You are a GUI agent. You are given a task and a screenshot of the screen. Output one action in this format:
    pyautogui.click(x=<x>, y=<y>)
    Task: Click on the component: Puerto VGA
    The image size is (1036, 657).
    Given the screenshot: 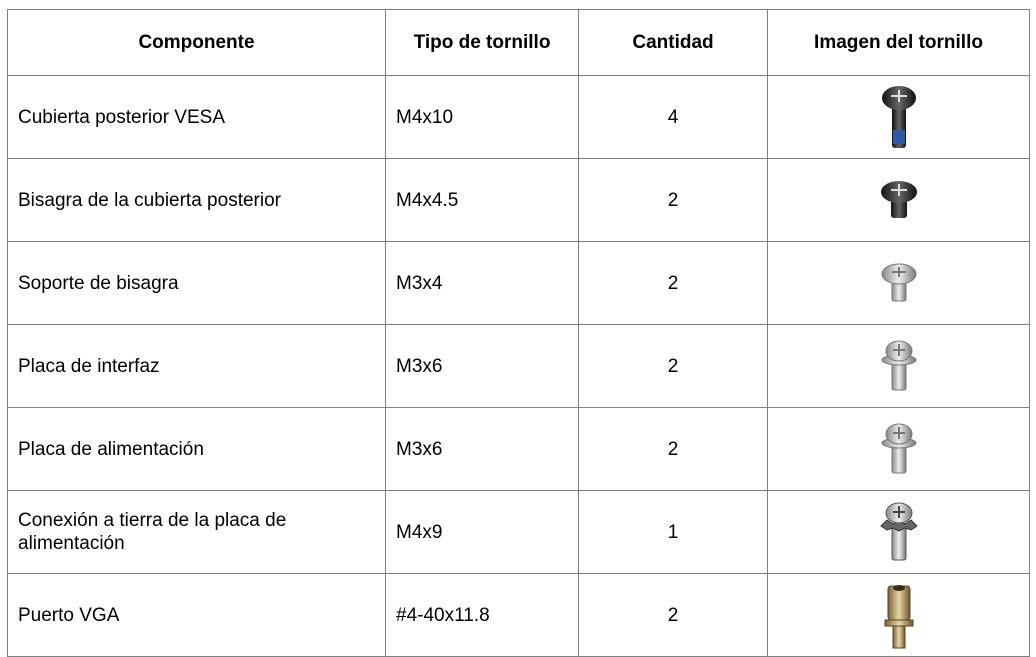 What is the action you would take?
    pyautogui.click(x=196, y=615)
    